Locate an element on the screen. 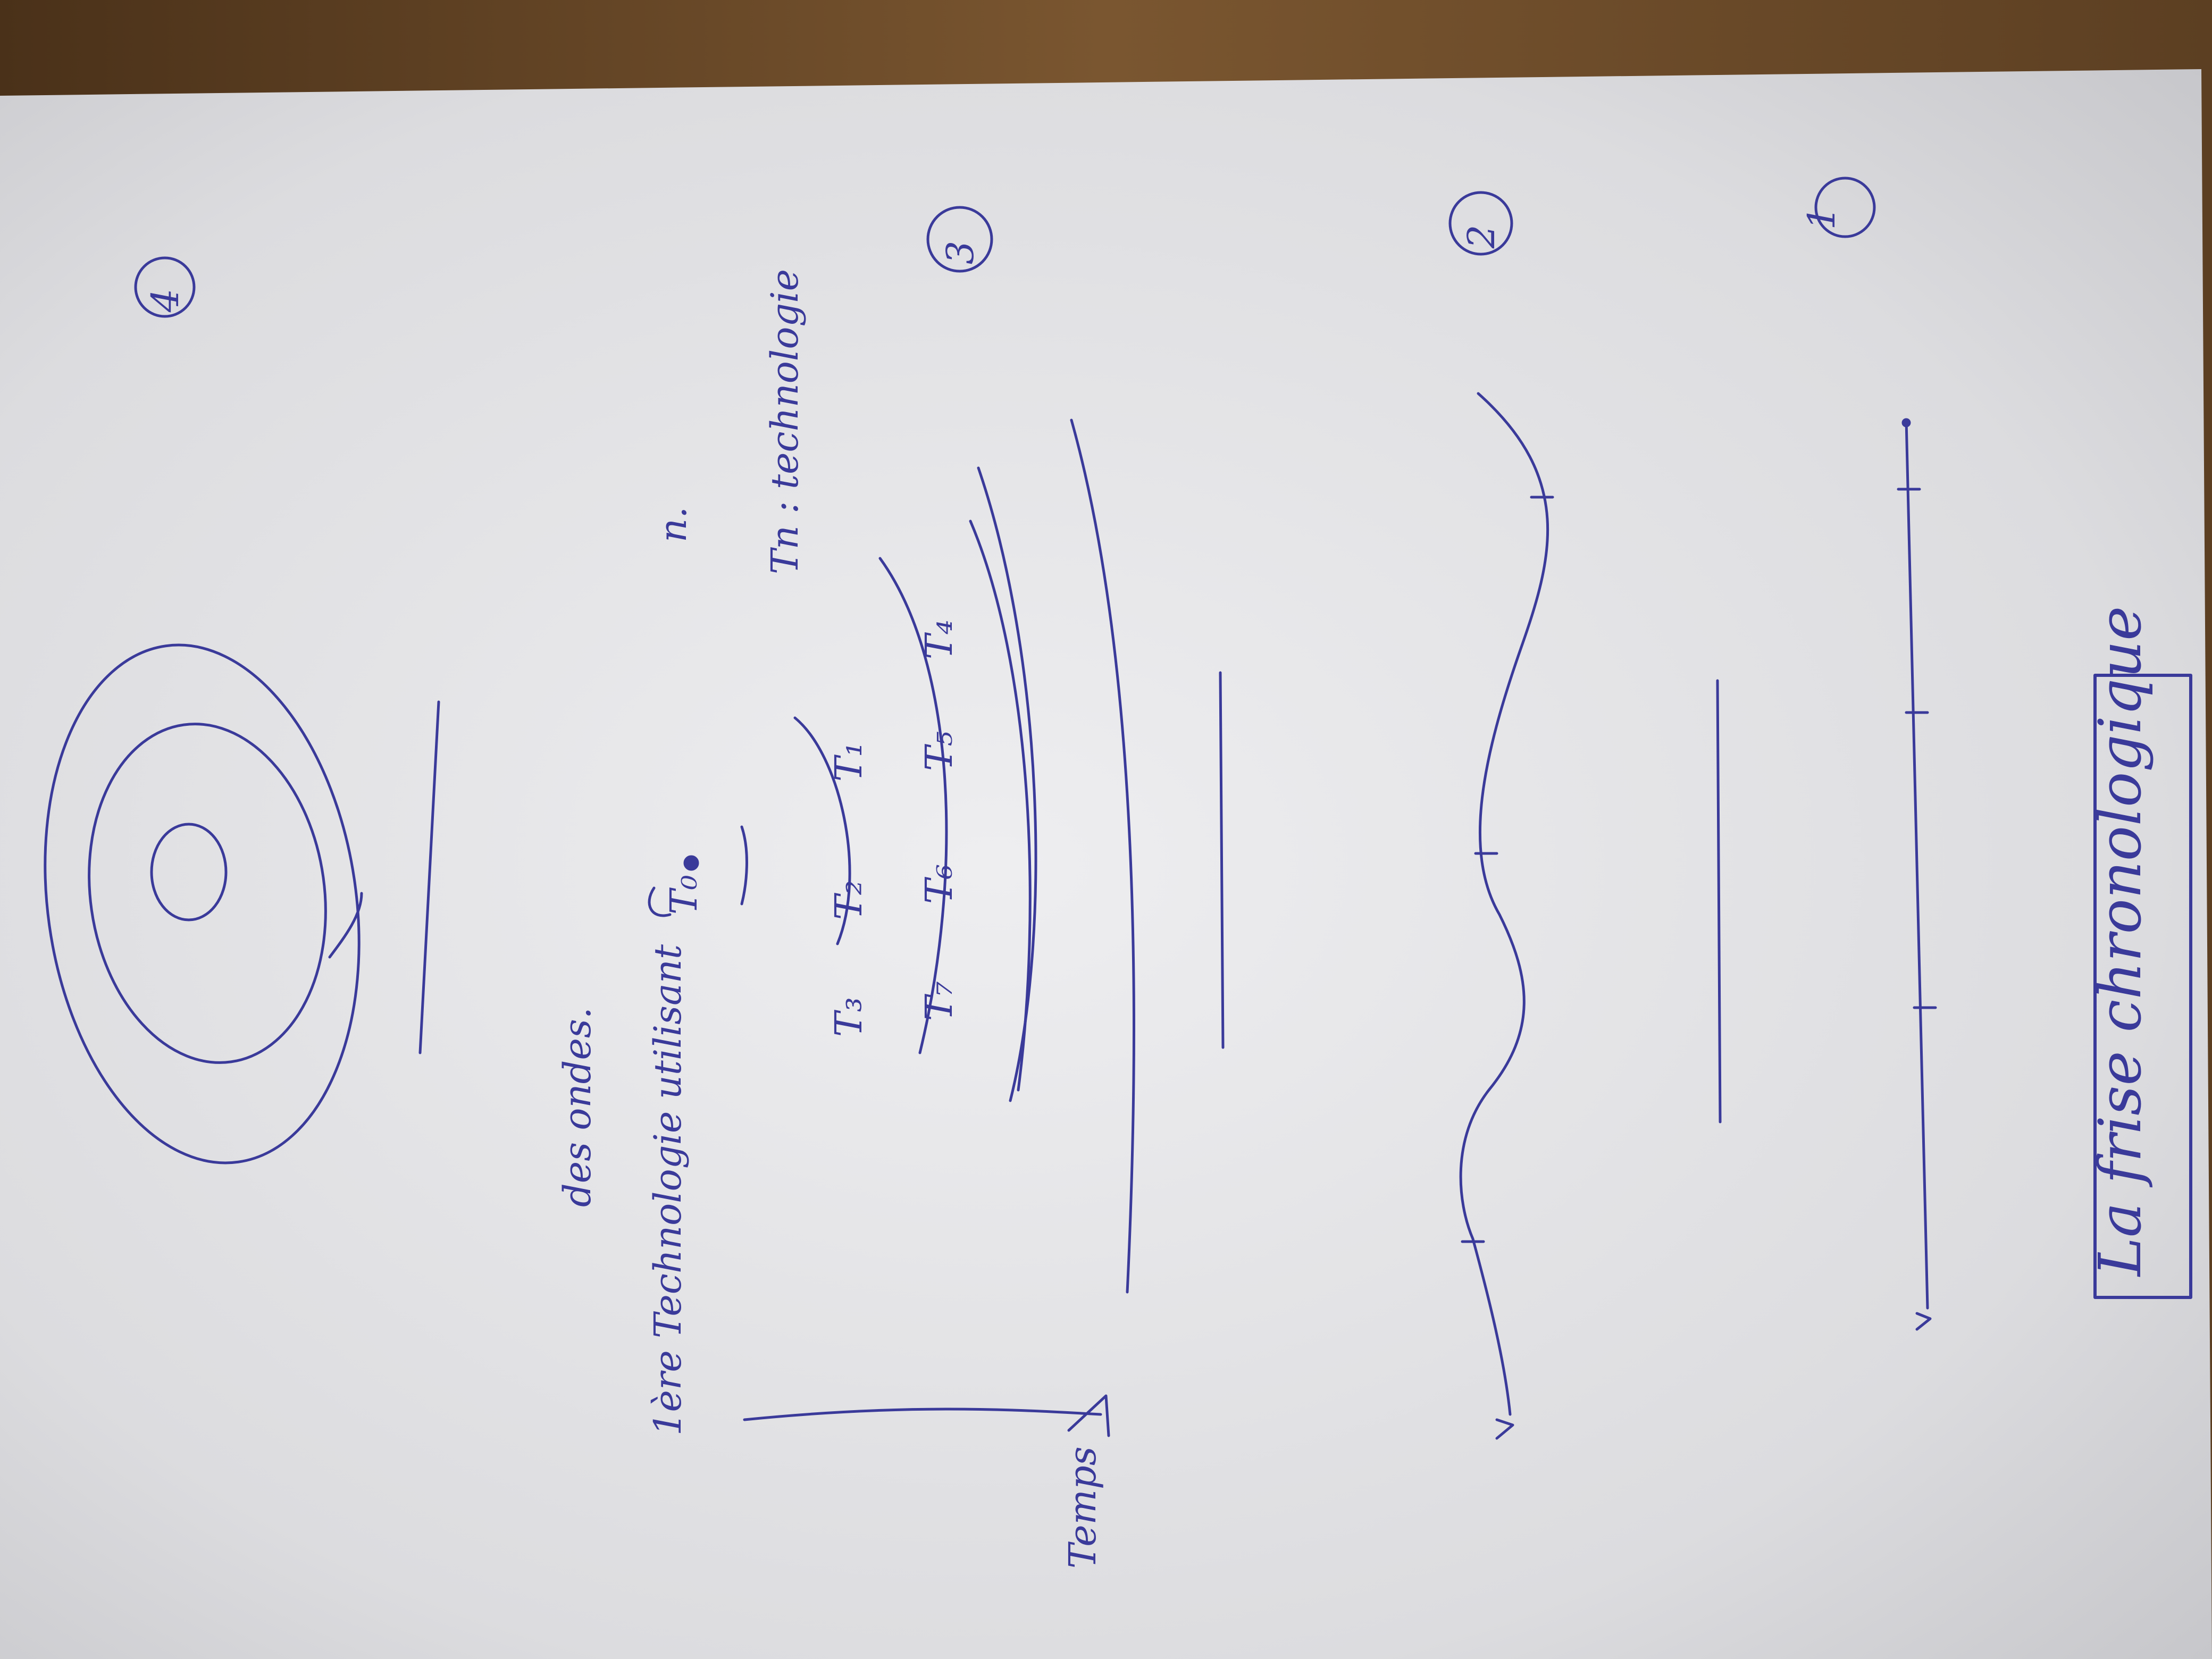 This screenshot has width=2212, height=1659. label-t7: T₇ is located at coordinates (939, 1001).